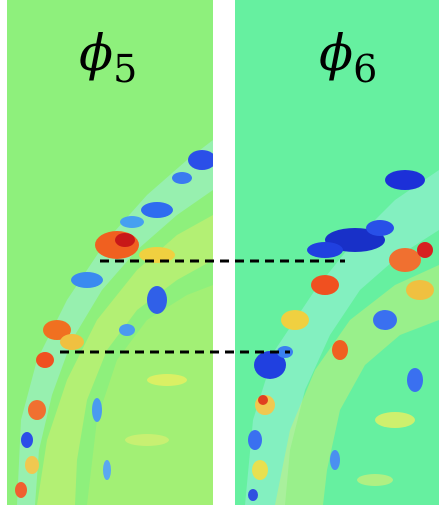 This screenshot has width=439, height=508. What do you see at coordinates (365, 69) in the screenshot?
I see `phi-subscript: 6` at bounding box center [365, 69].